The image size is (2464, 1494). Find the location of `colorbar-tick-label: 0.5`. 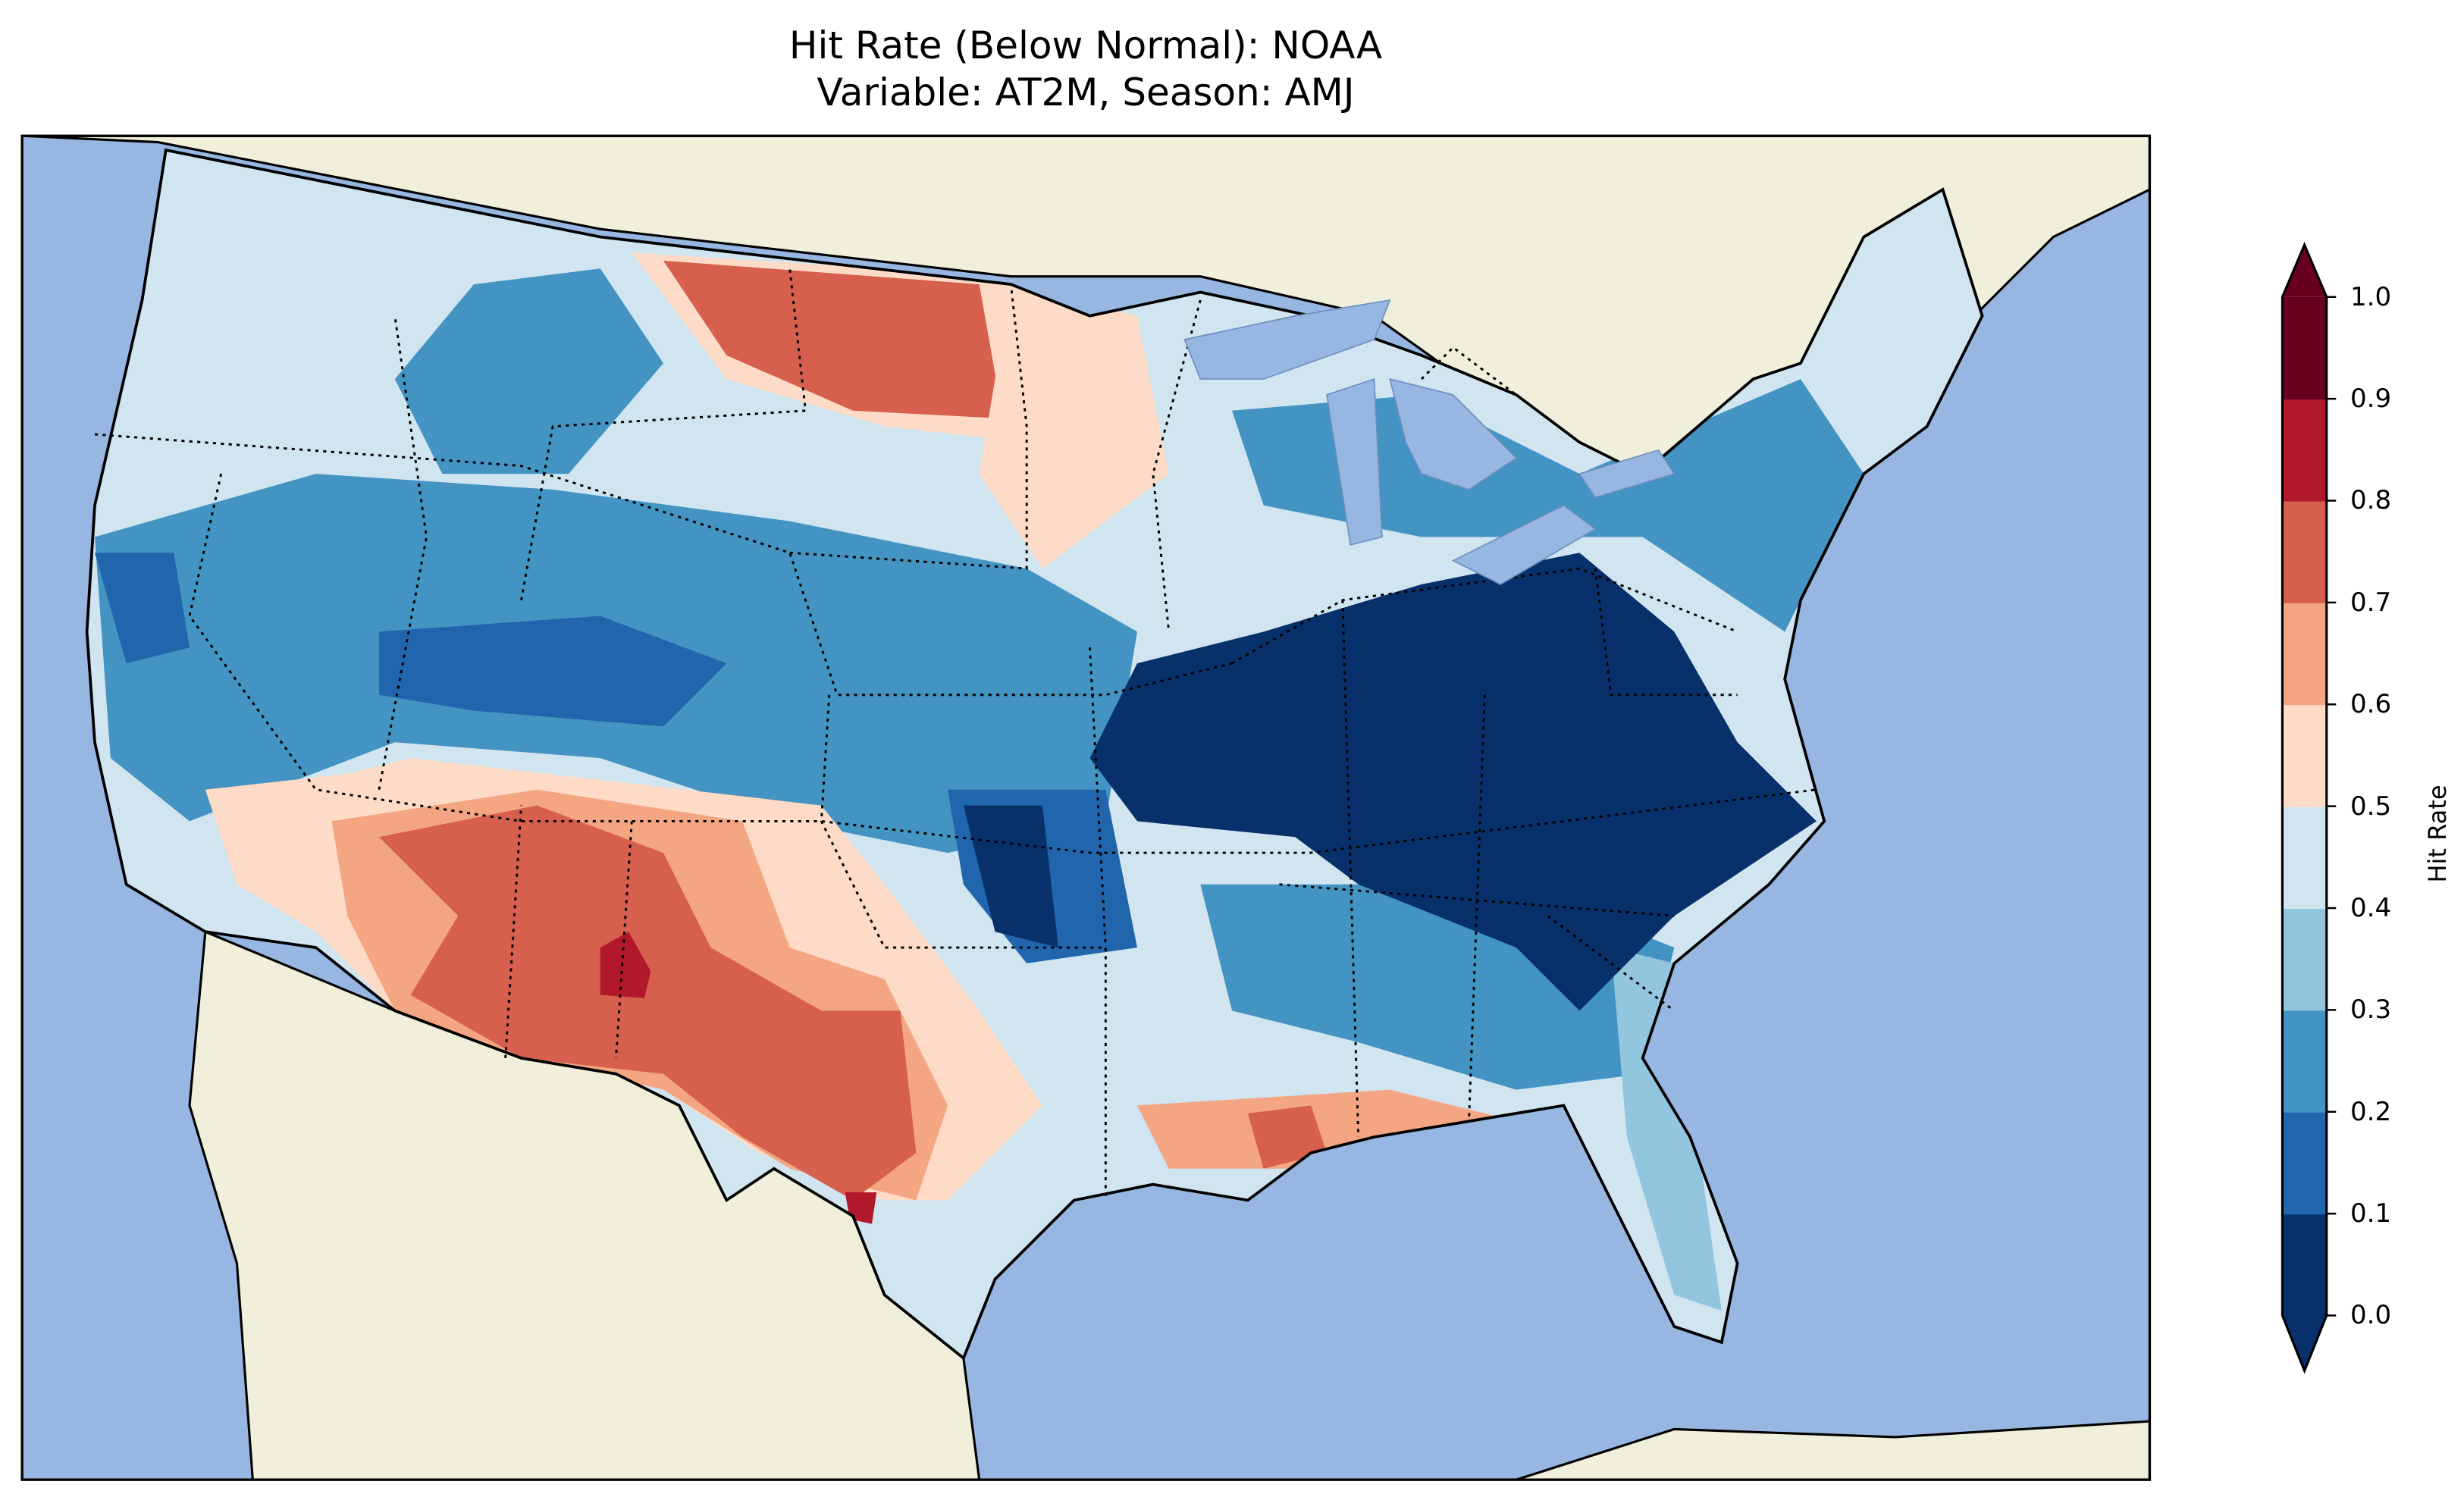

colorbar-tick-label: 0.5 is located at coordinates (2371, 806).